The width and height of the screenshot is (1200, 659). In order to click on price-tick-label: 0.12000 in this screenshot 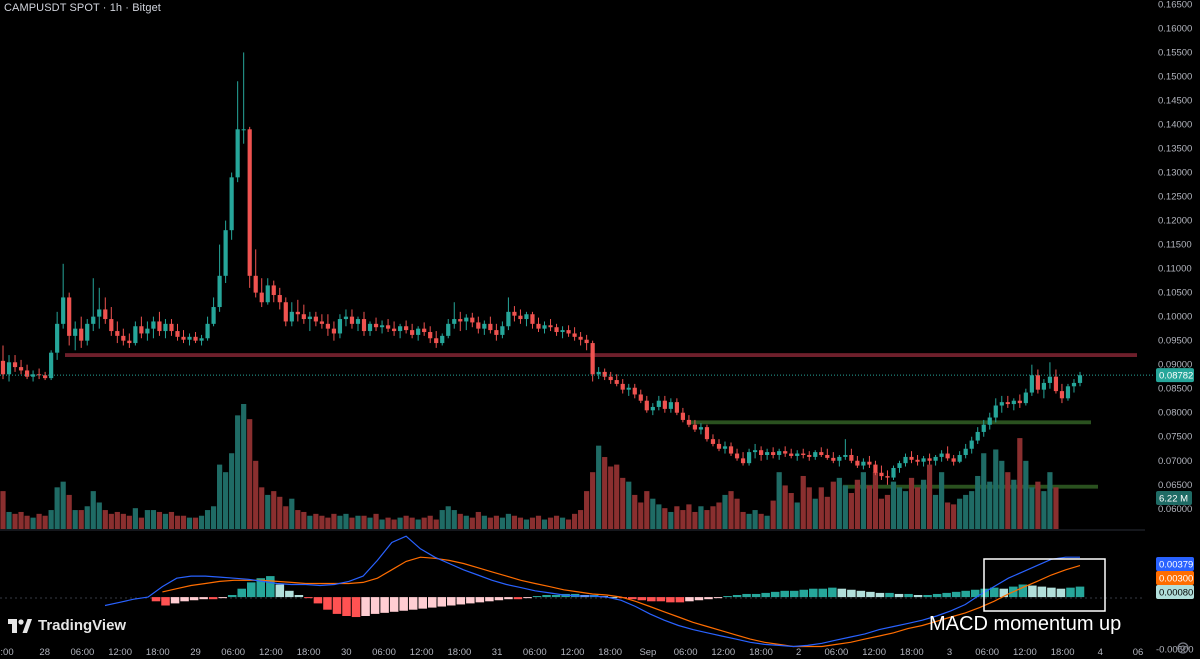, I will do `click(1175, 221)`.